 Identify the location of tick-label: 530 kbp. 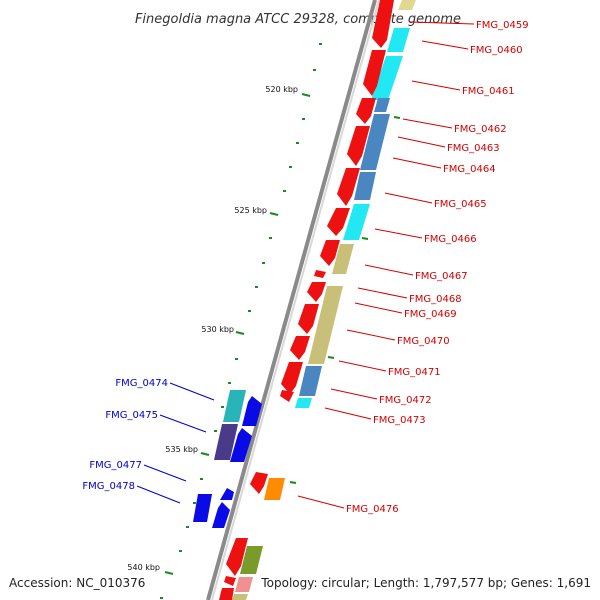
(217, 329).